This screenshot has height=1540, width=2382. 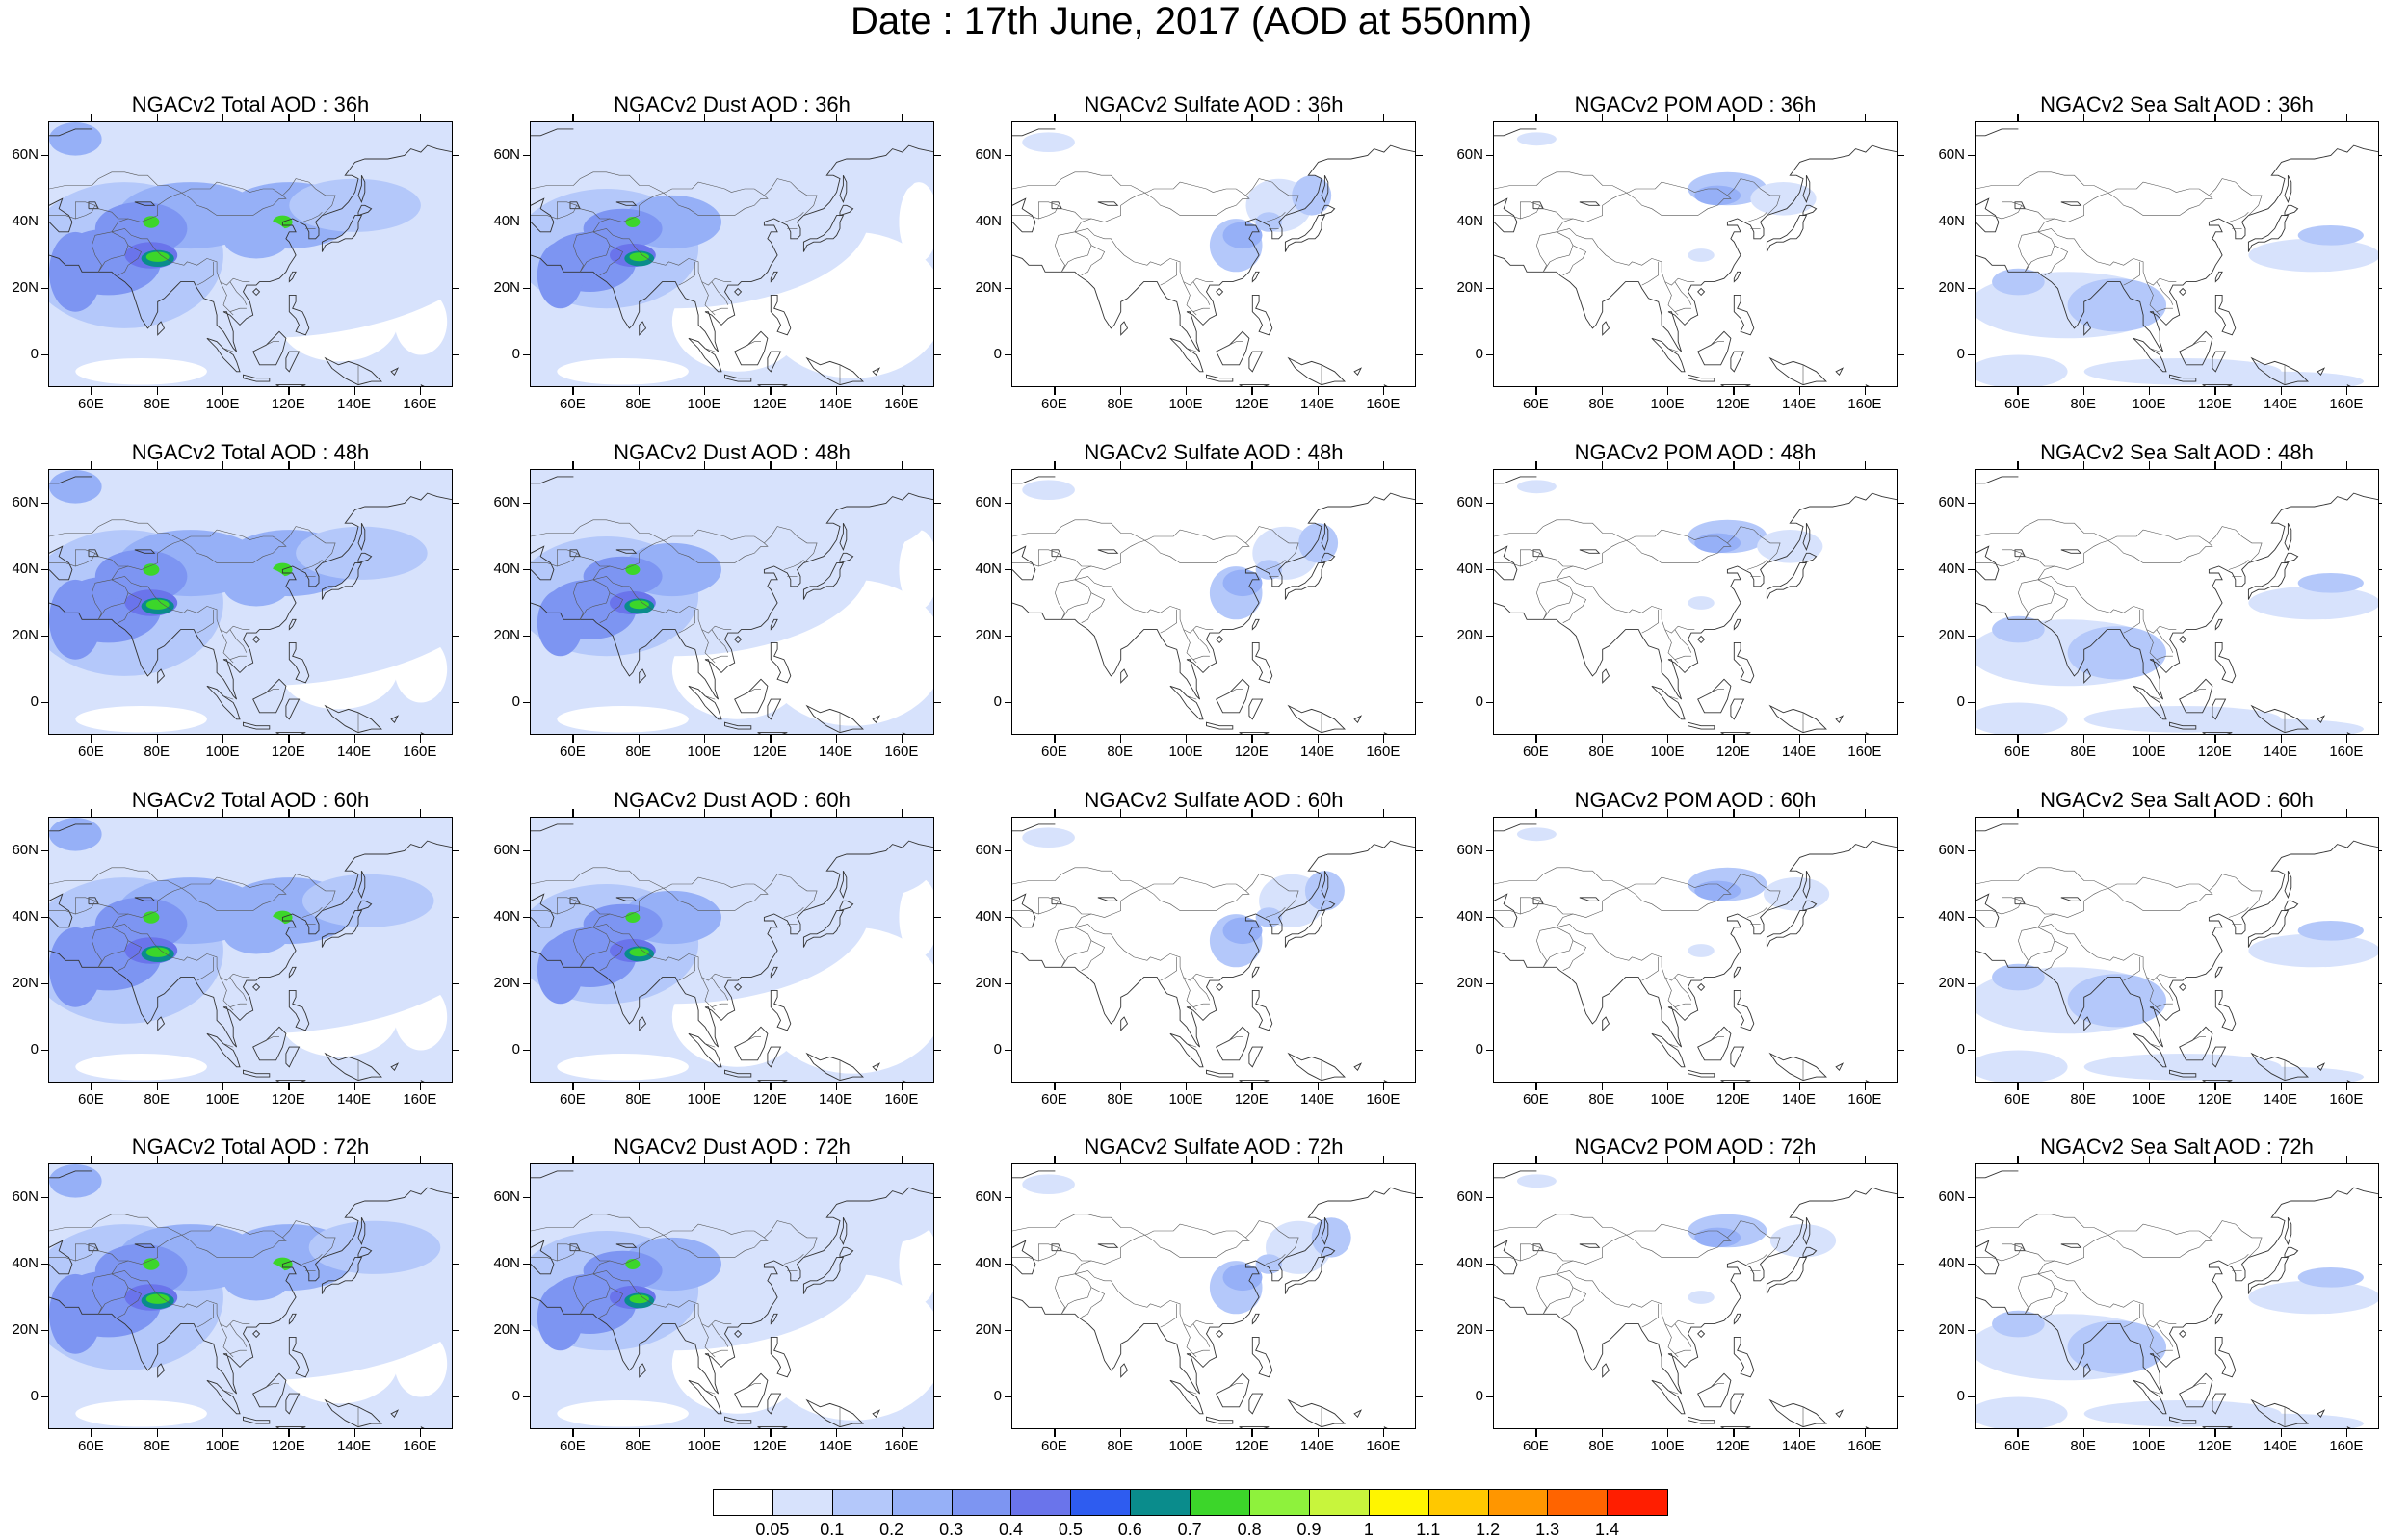 I want to click on longitude-label: 100E, so click(x=704, y=404).